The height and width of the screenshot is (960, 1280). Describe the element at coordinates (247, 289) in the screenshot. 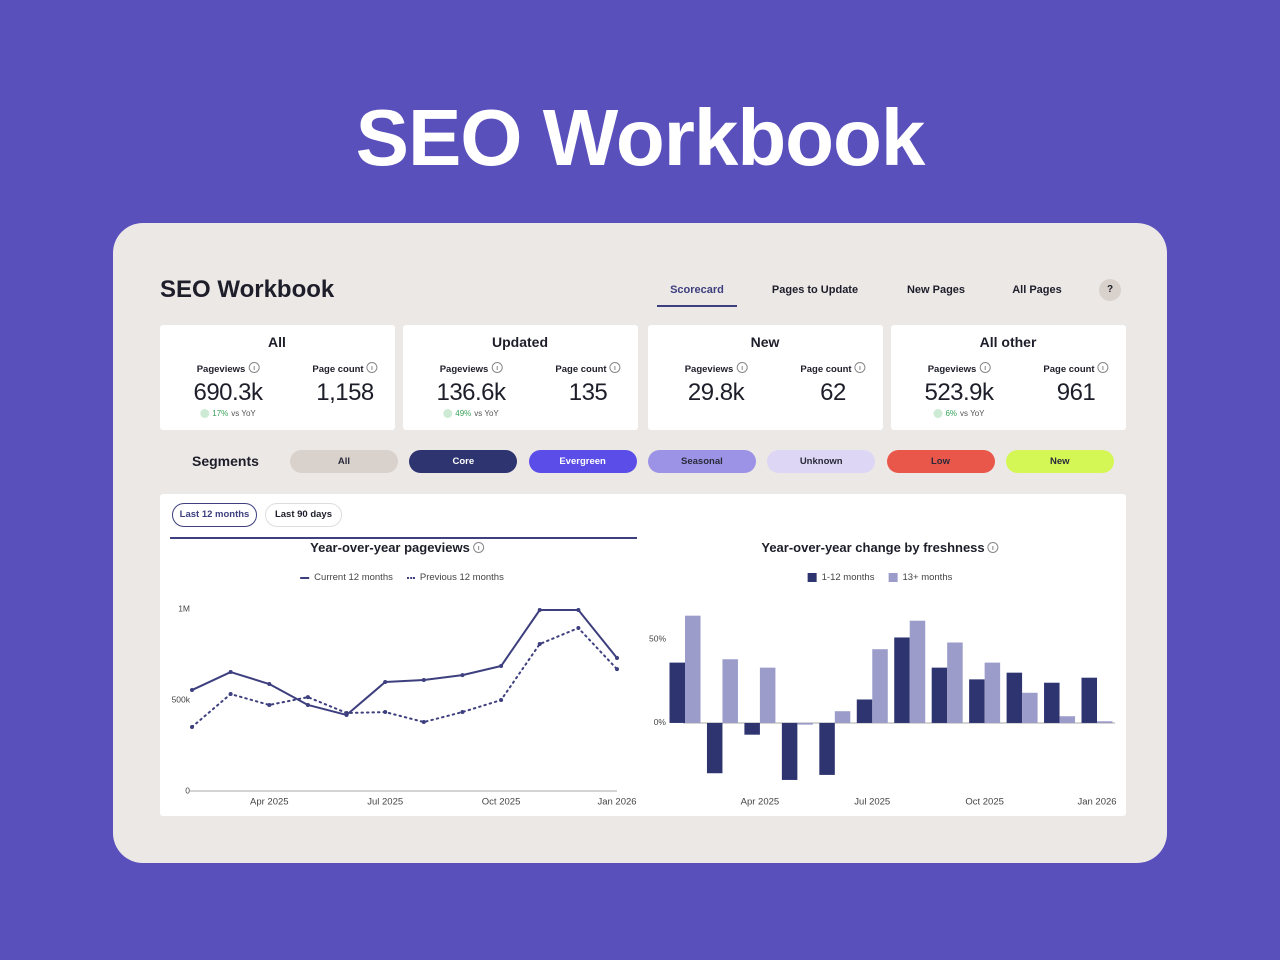

I see `header-title: SEO Workbook` at that location.